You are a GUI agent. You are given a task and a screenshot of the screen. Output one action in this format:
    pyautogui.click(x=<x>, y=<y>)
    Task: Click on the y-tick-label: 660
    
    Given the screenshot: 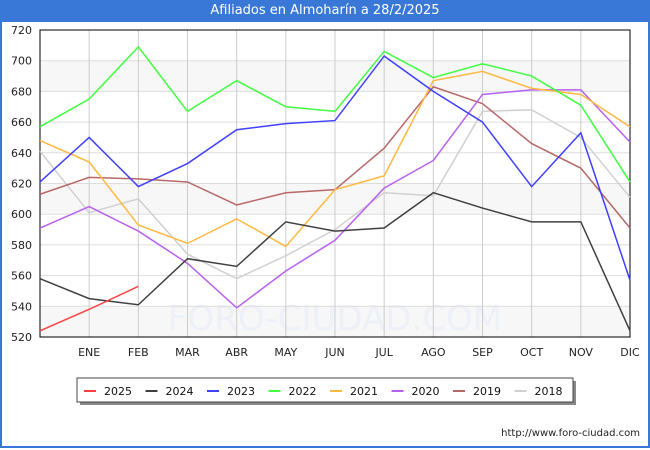 What is the action you would take?
    pyautogui.click(x=21, y=122)
    